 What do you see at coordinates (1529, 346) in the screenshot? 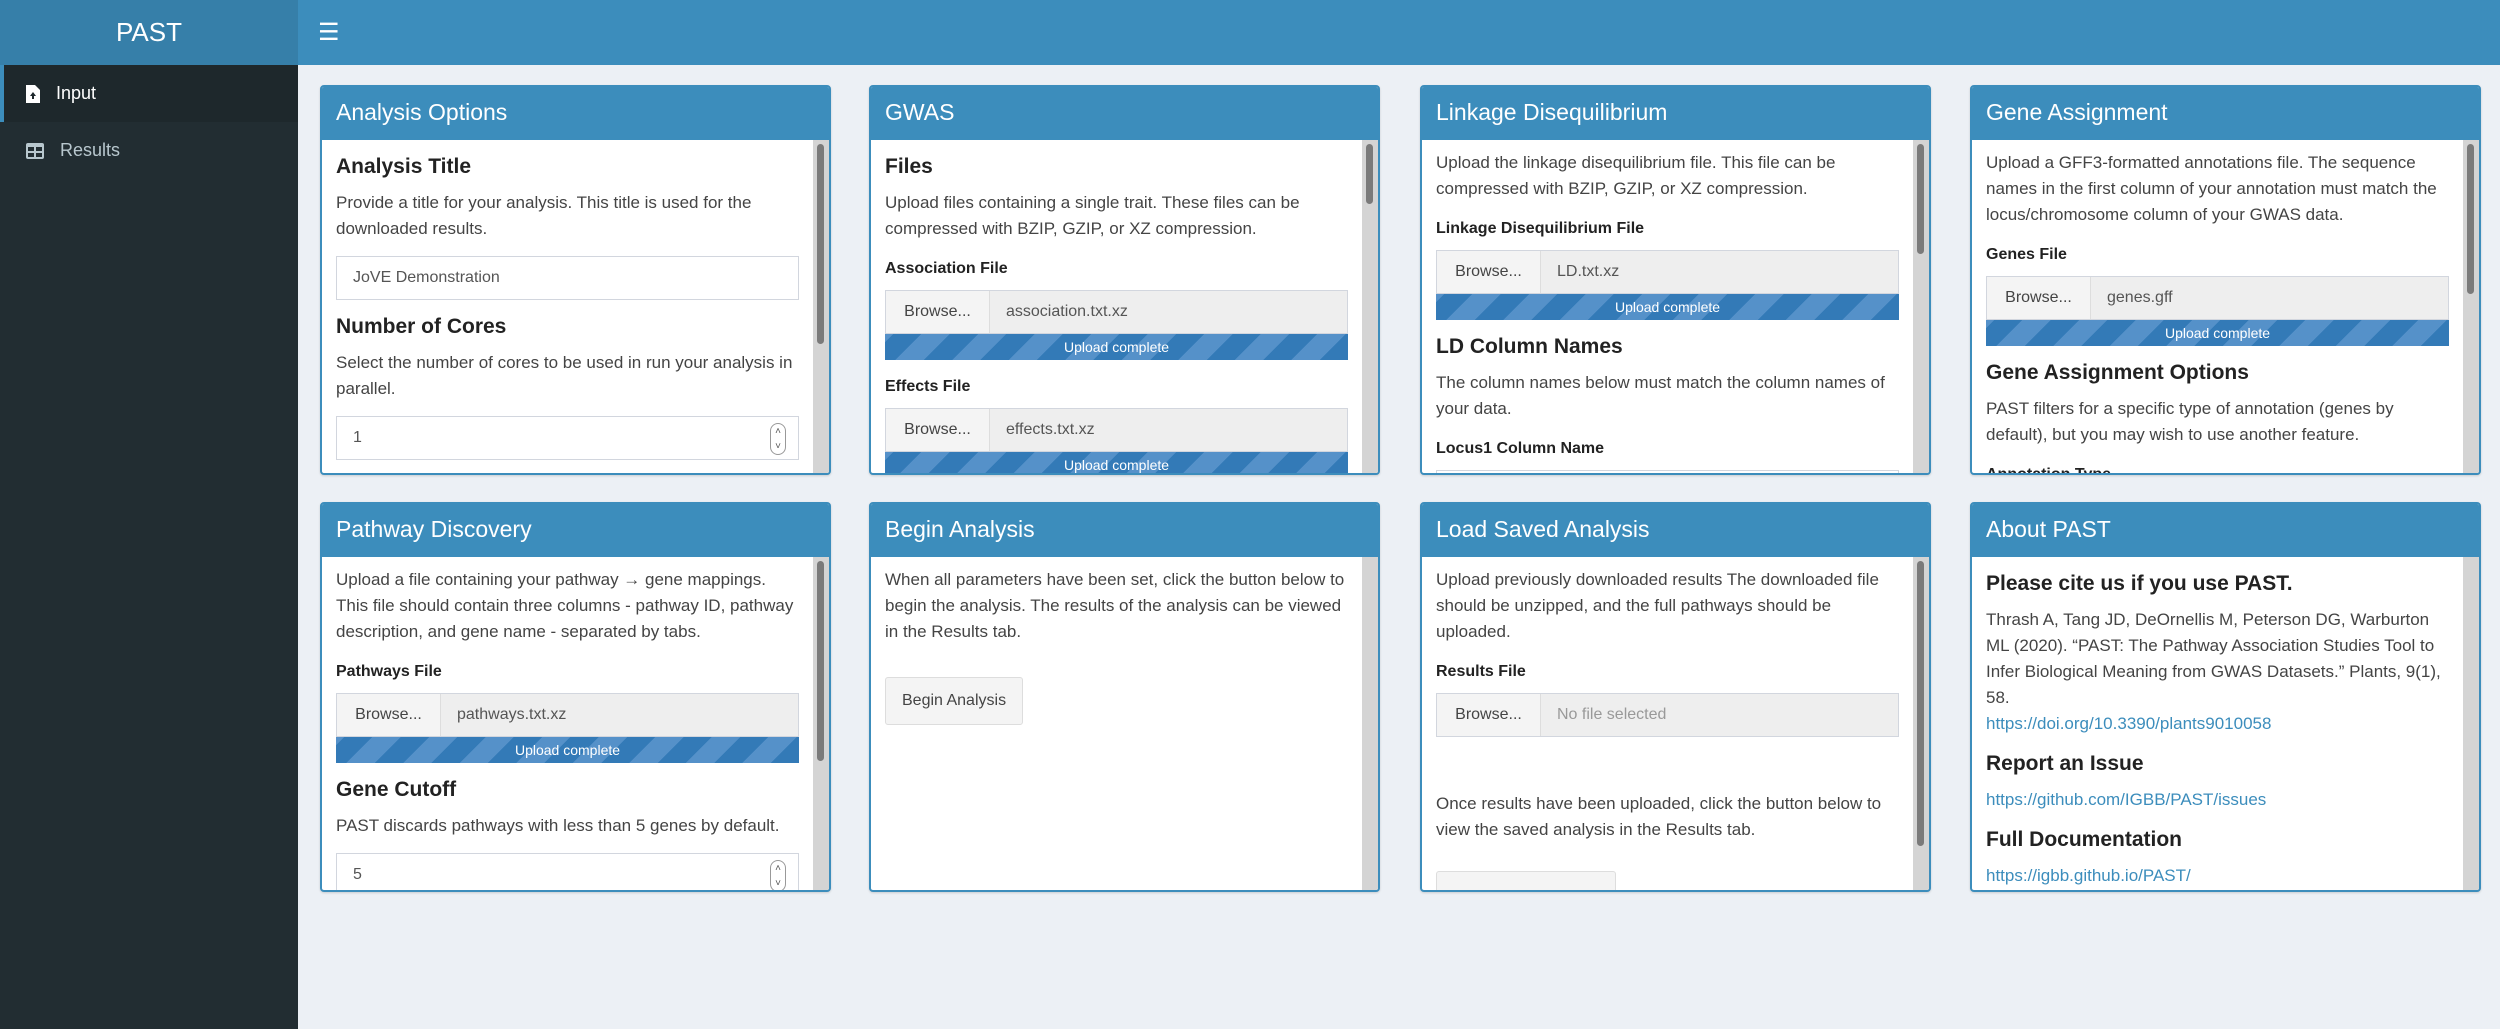
I see `section-heading: LD Column Names` at bounding box center [1529, 346].